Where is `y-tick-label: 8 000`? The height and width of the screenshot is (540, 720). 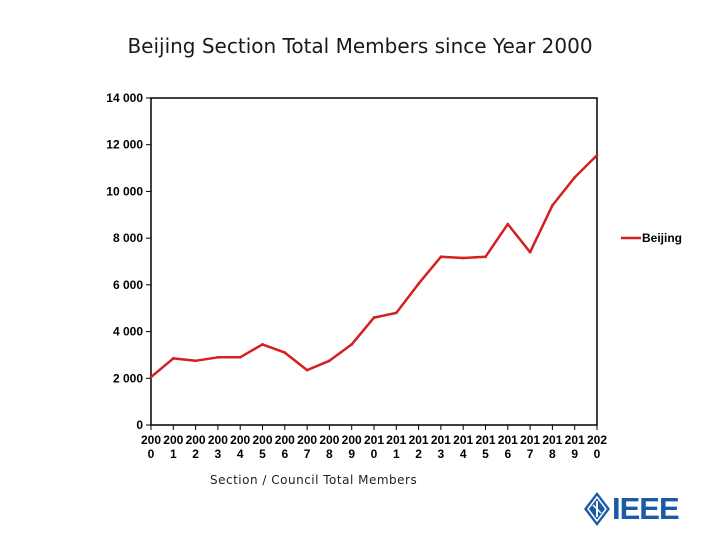
y-tick-label: 8 000 is located at coordinates (128, 238).